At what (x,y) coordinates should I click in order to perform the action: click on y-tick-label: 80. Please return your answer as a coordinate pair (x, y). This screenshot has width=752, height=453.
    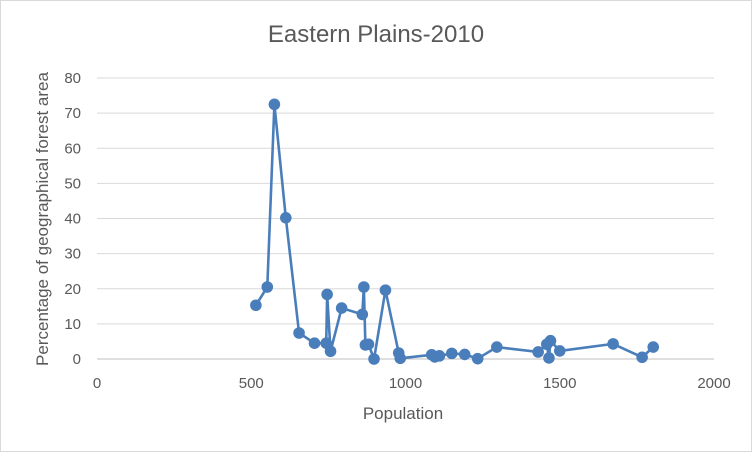
    Looking at the image, I should click on (72, 78).